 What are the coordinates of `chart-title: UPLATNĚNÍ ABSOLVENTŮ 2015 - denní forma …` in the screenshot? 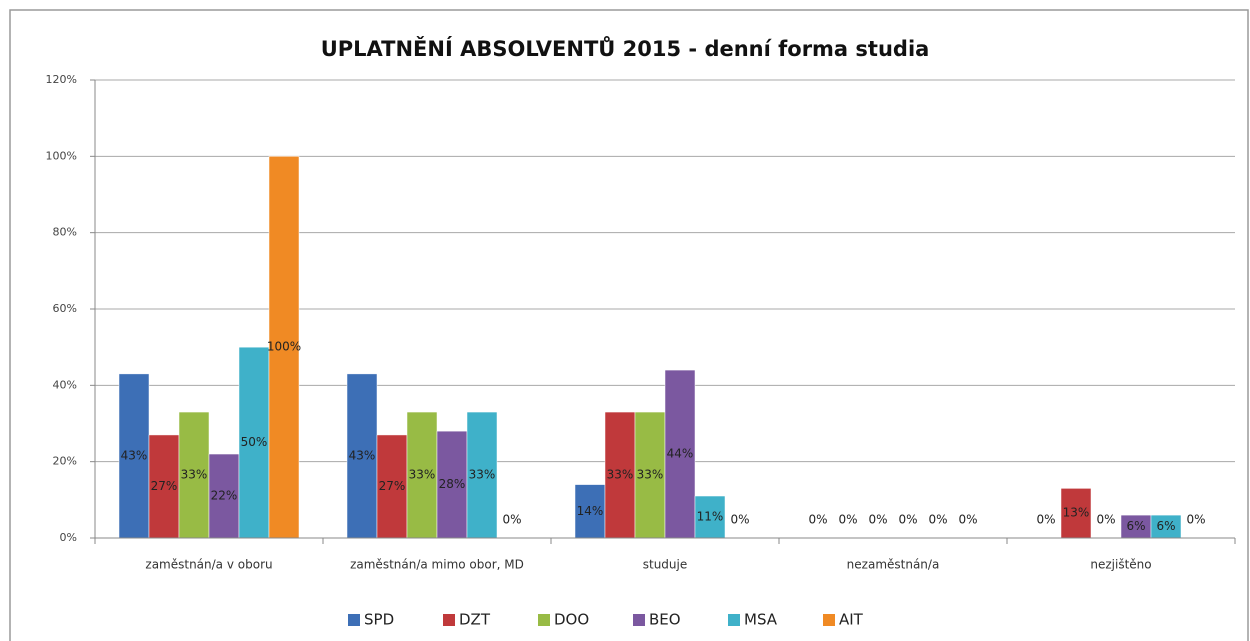 It's located at (625, 48).